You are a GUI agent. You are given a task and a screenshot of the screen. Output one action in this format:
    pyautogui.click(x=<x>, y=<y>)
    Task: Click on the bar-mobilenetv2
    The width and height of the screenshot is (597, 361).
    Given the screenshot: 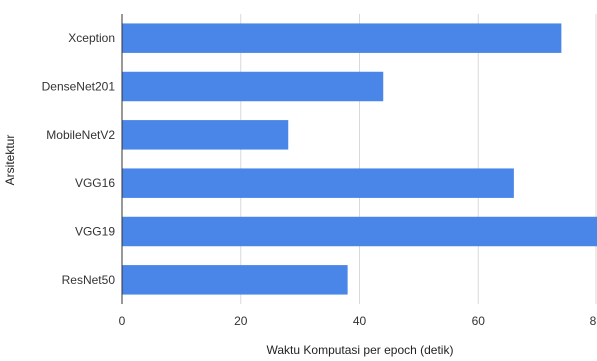 What is the action you would take?
    pyautogui.click(x=205, y=135)
    